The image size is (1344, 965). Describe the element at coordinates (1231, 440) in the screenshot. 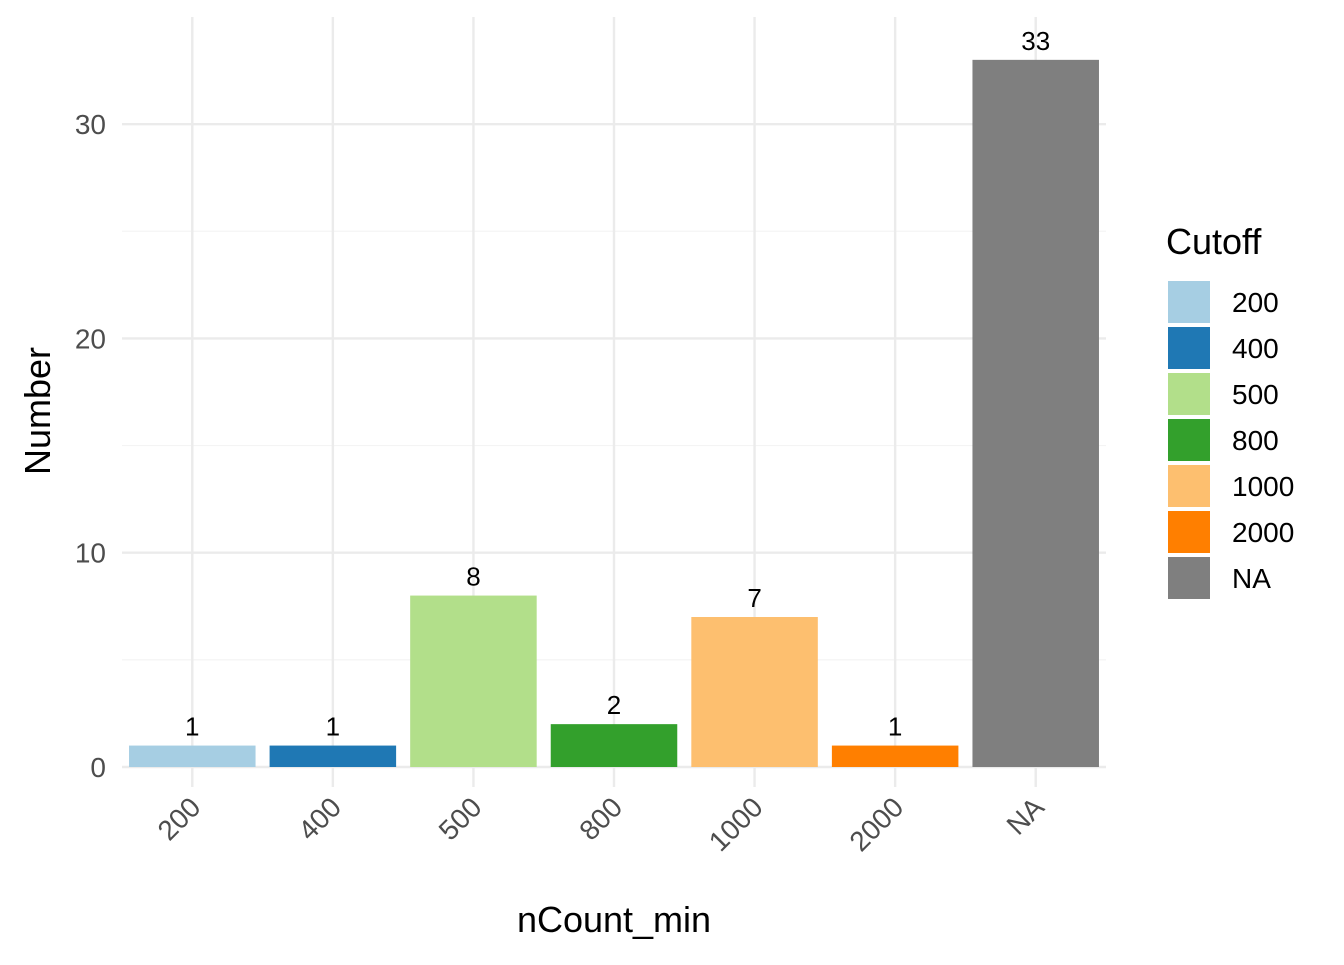

I see `legend-items: 200 400 500 800 1000 2000 NA` at that location.